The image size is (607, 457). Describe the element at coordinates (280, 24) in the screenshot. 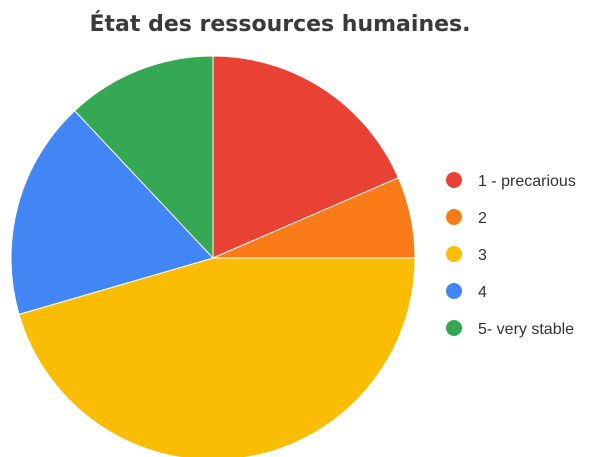

I see `chart-title: État des ressources humaines.` at that location.